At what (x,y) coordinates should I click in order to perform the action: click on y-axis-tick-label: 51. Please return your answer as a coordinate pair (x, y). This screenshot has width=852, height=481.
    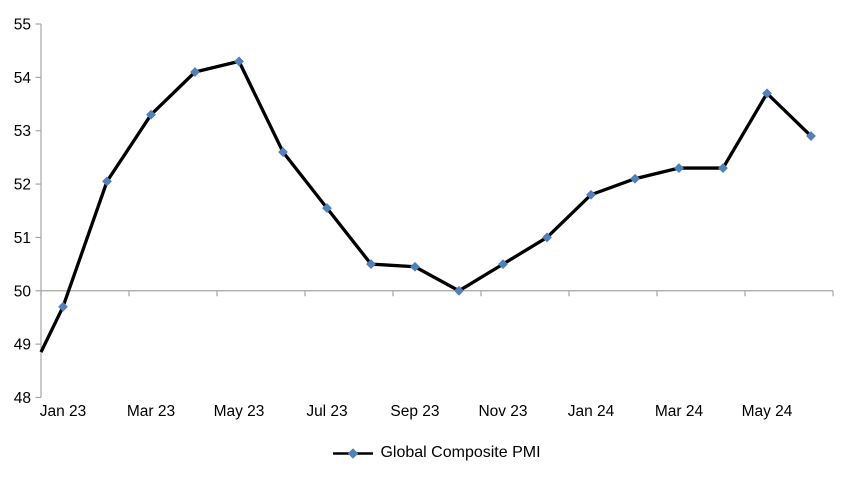
    Looking at the image, I should click on (22, 238).